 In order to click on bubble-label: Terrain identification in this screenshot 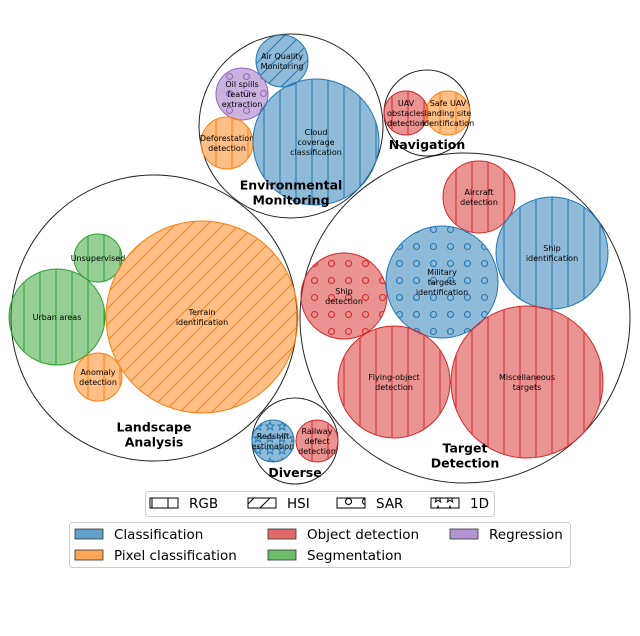, I will do `click(202, 317)`.